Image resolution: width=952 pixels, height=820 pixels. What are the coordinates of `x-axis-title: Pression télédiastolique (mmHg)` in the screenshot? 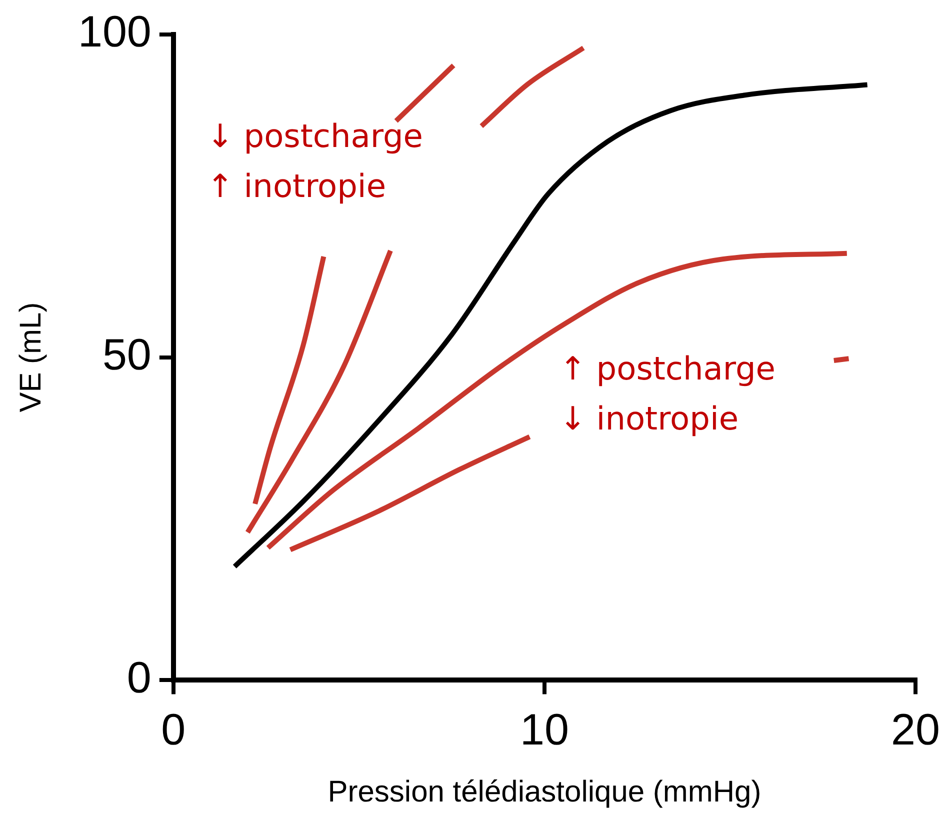 It's located at (545, 791).